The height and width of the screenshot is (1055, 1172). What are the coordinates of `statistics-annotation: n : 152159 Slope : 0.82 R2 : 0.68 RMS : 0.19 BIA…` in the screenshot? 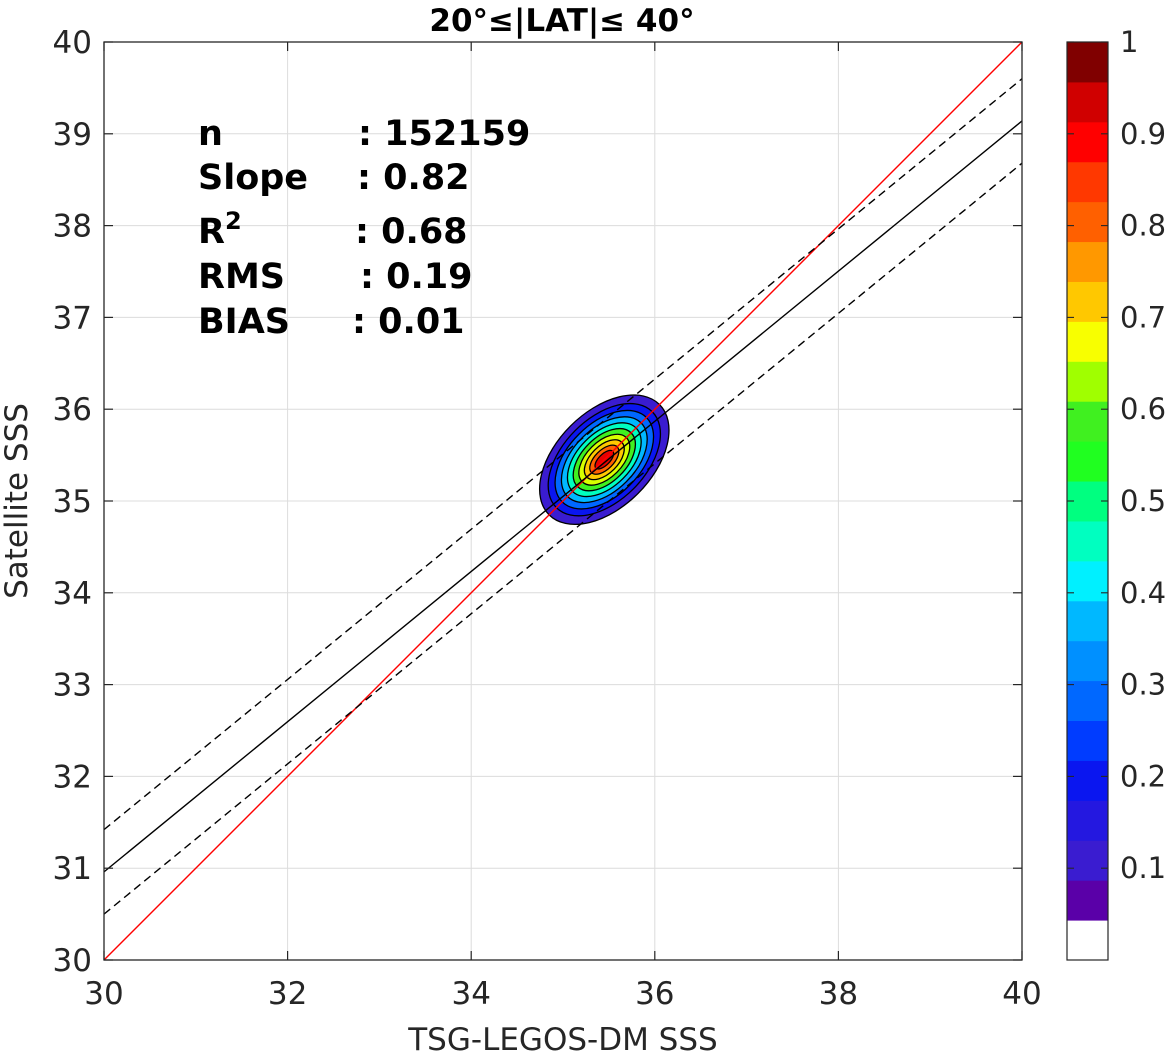 It's located at (364, 228).